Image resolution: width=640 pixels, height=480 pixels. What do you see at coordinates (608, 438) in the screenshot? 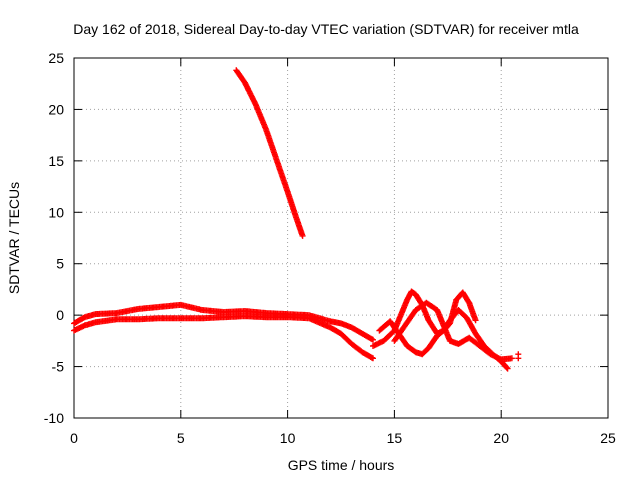
I see `x-tick-label: 25` at bounding box center [608, 438].